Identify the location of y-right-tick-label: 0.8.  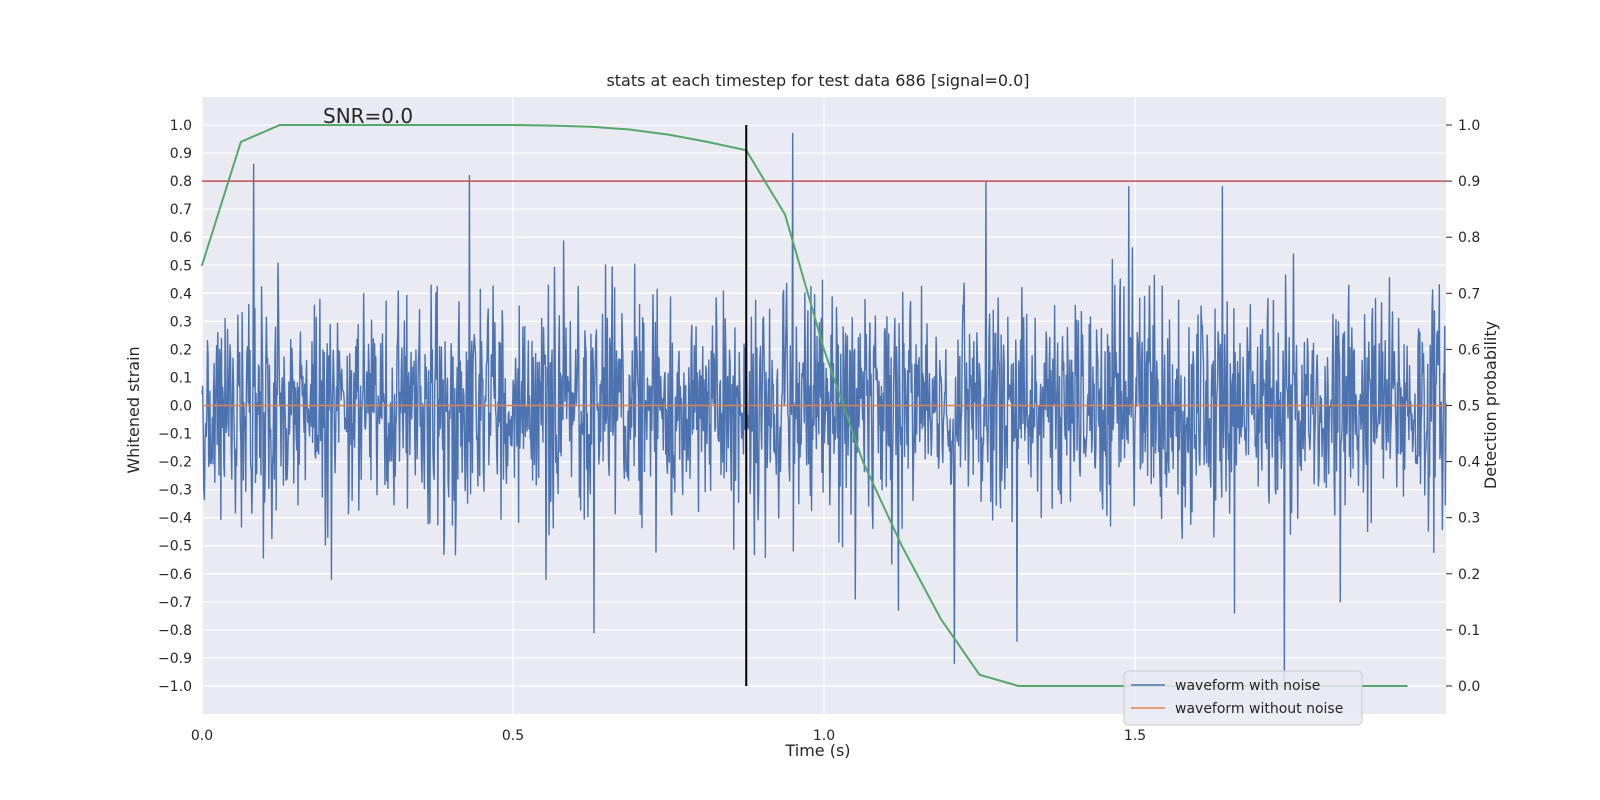
(1469, 238).